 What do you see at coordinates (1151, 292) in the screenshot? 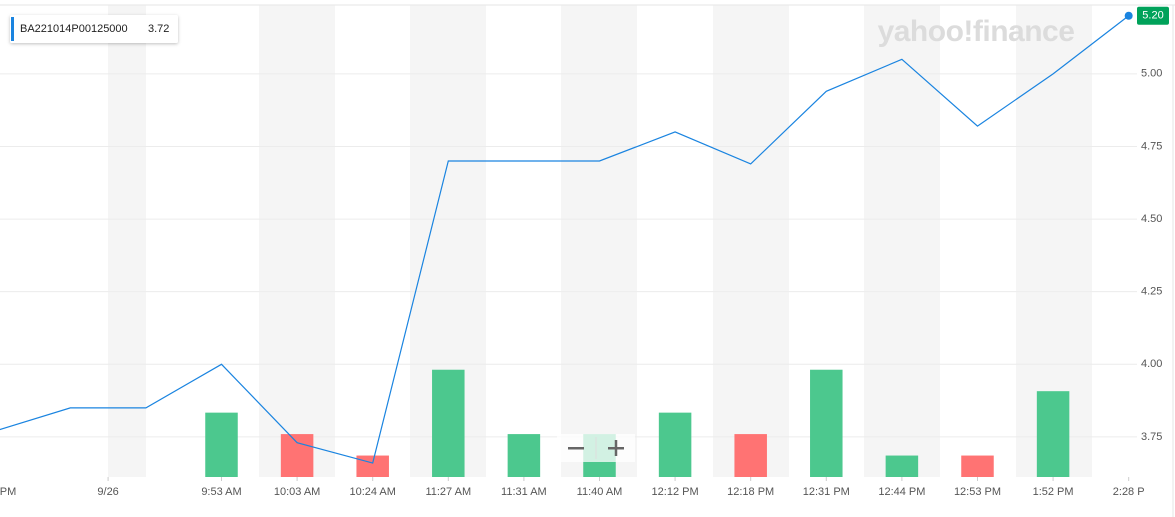
I see `y-tick-label: 4.25` at bounding box center [1151, 292].